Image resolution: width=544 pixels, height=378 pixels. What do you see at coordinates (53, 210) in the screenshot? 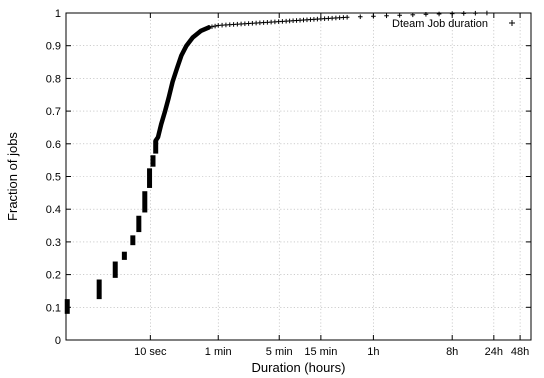
I see `y-tick-label: 0.4` at bounding box center [53, 210].